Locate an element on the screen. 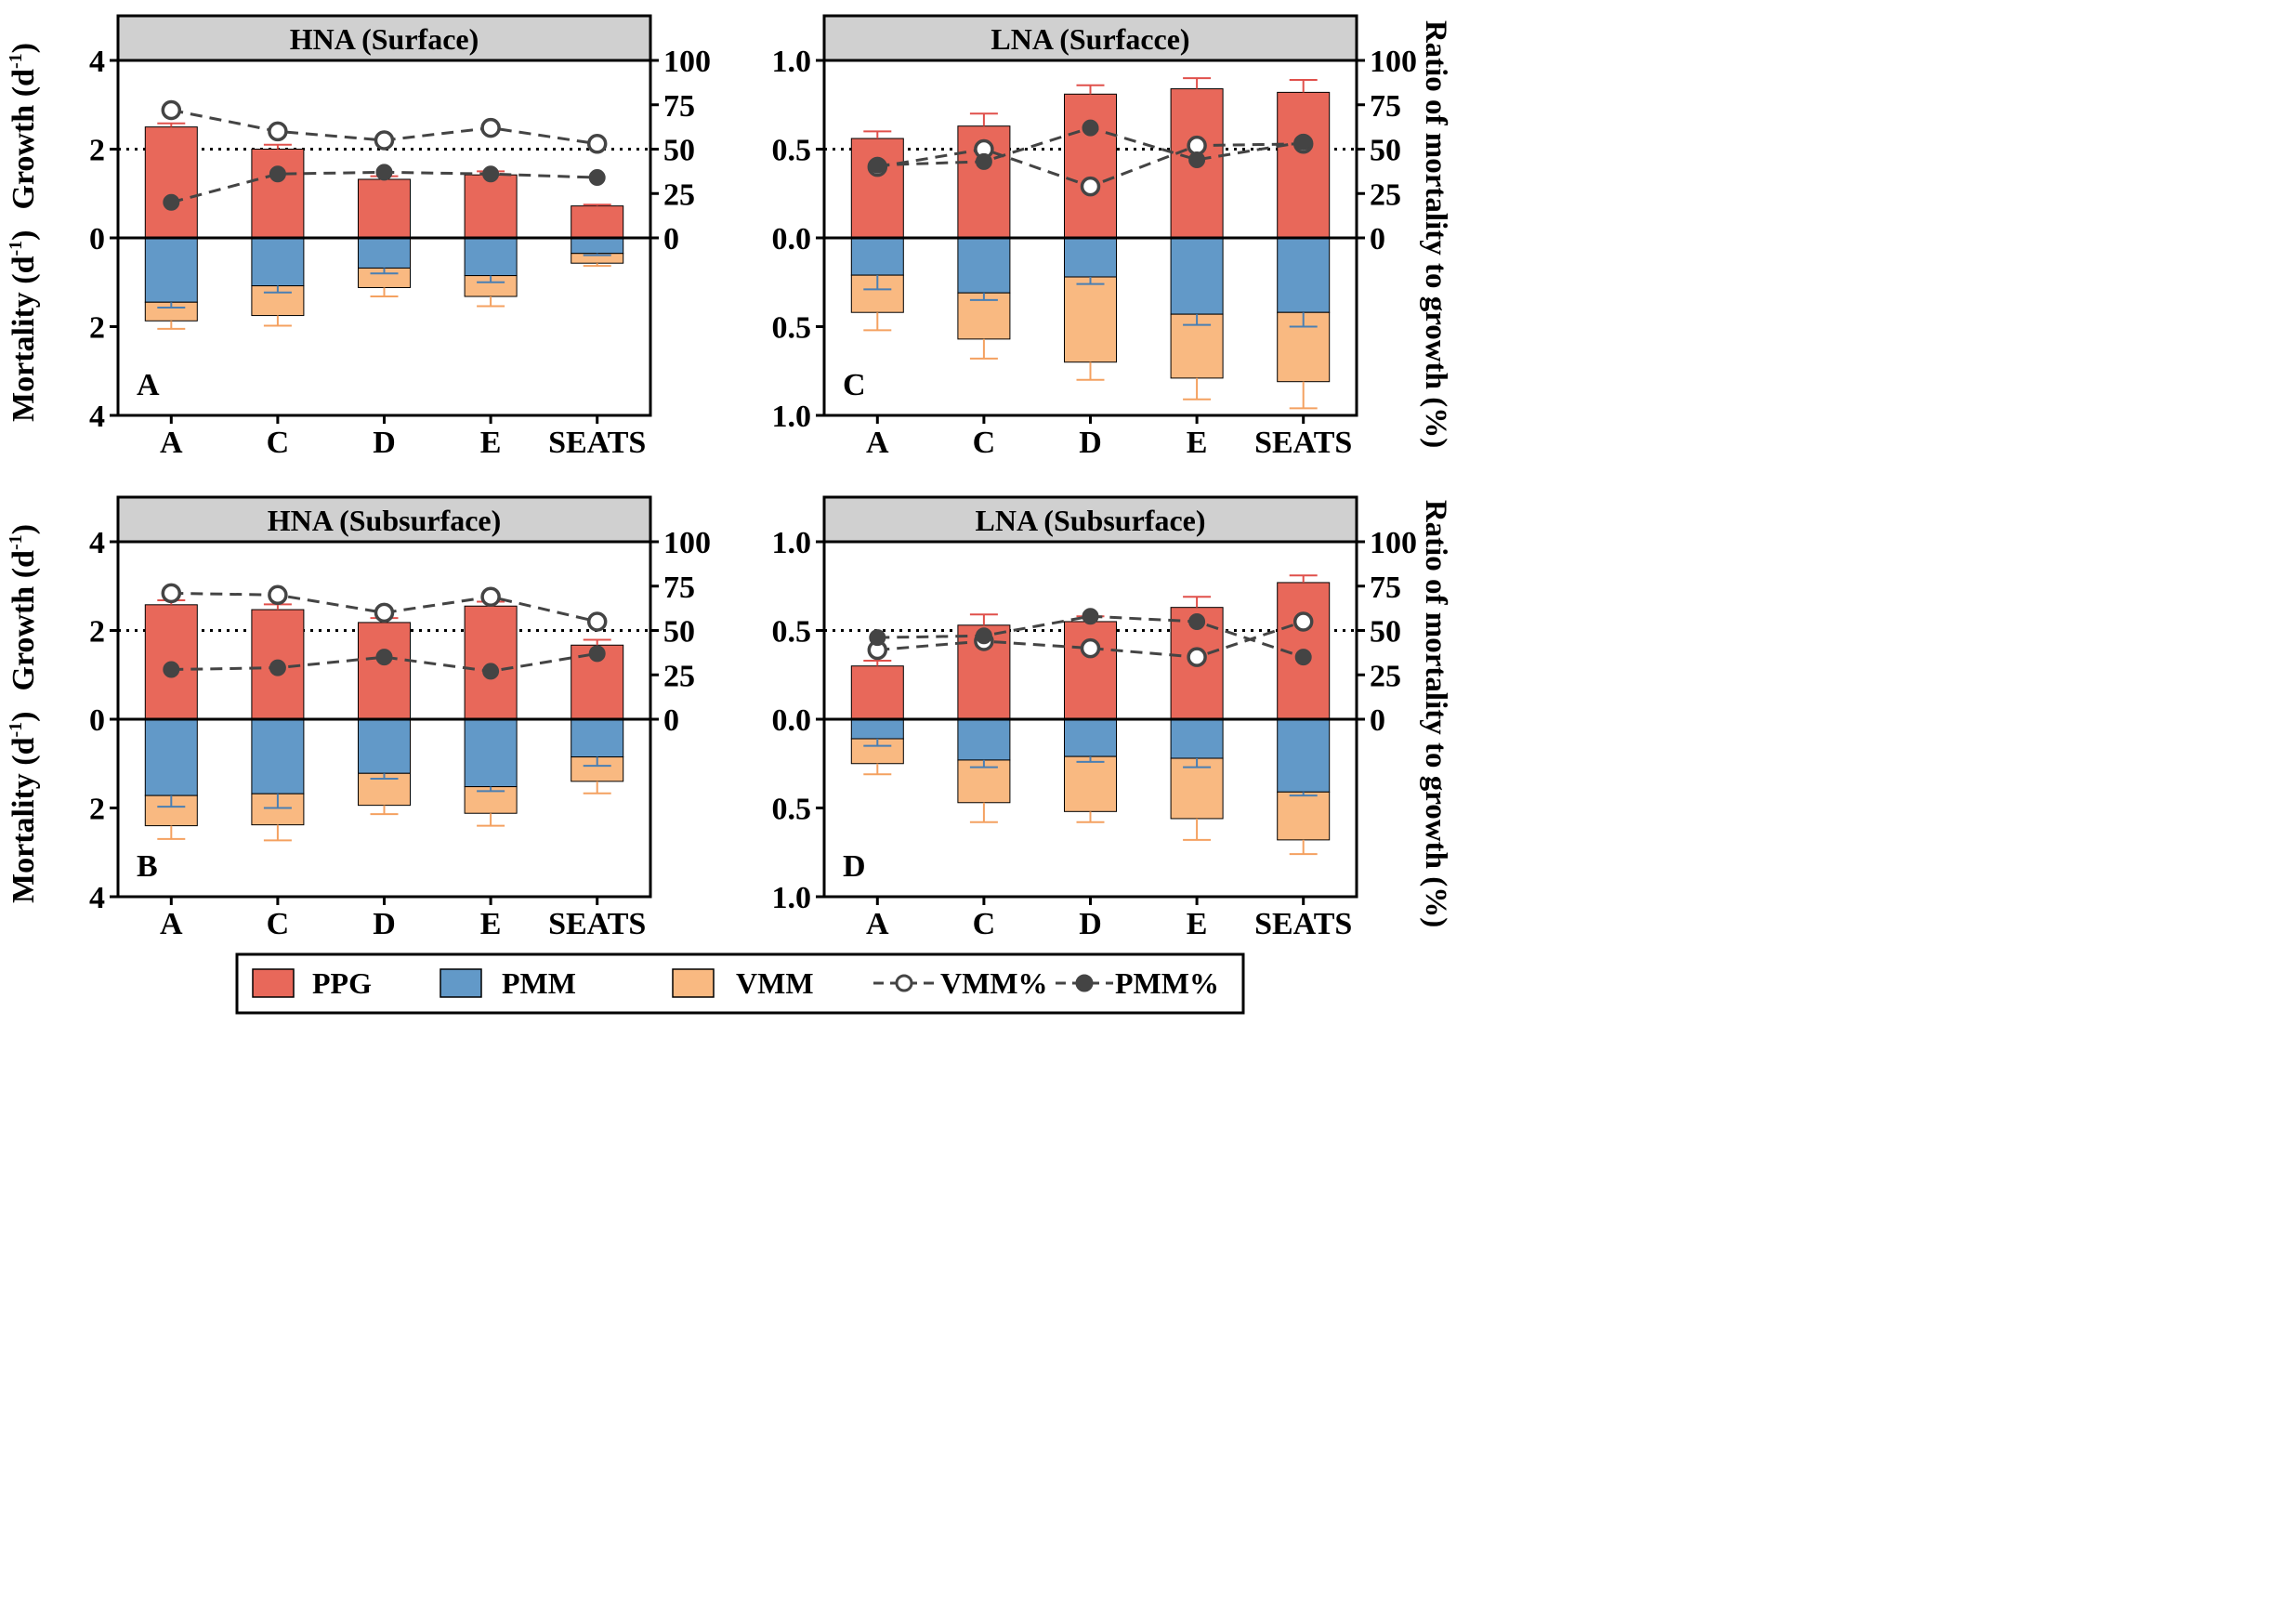 The image size is (2296, 1602). point-vmm-pct-C is located at coordinates (278, 595).